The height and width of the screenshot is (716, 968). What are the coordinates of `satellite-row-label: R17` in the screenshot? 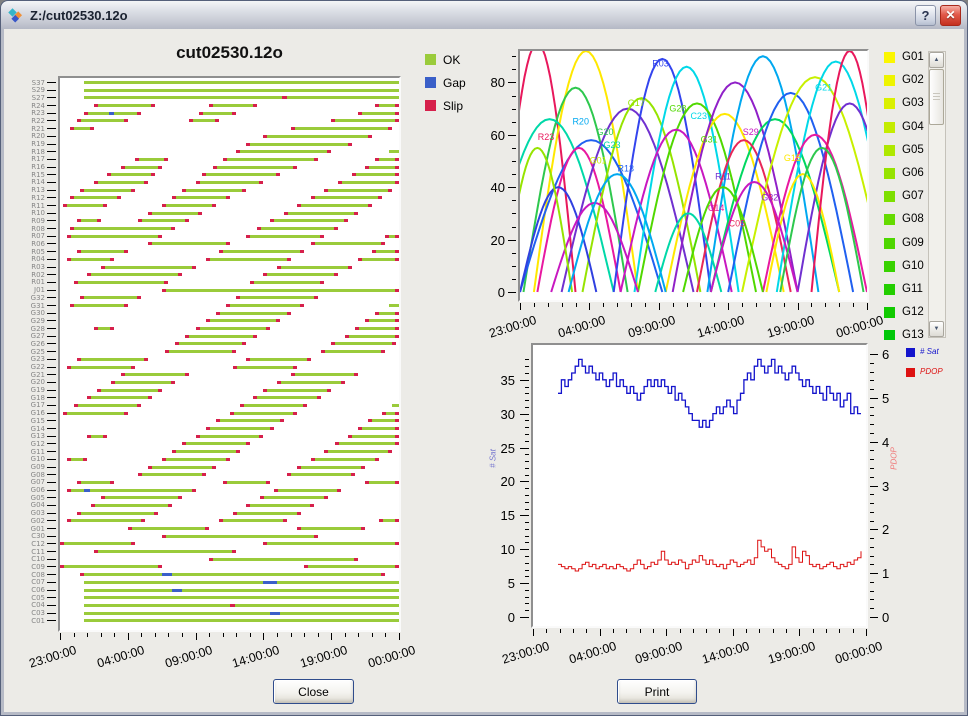 It's located at (38, 159).